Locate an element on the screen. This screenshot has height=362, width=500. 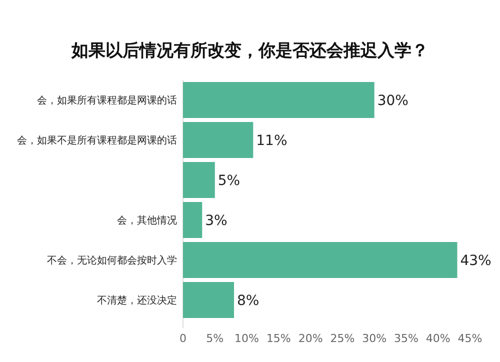
data-label: 43% is located at coordinates (476, 260).